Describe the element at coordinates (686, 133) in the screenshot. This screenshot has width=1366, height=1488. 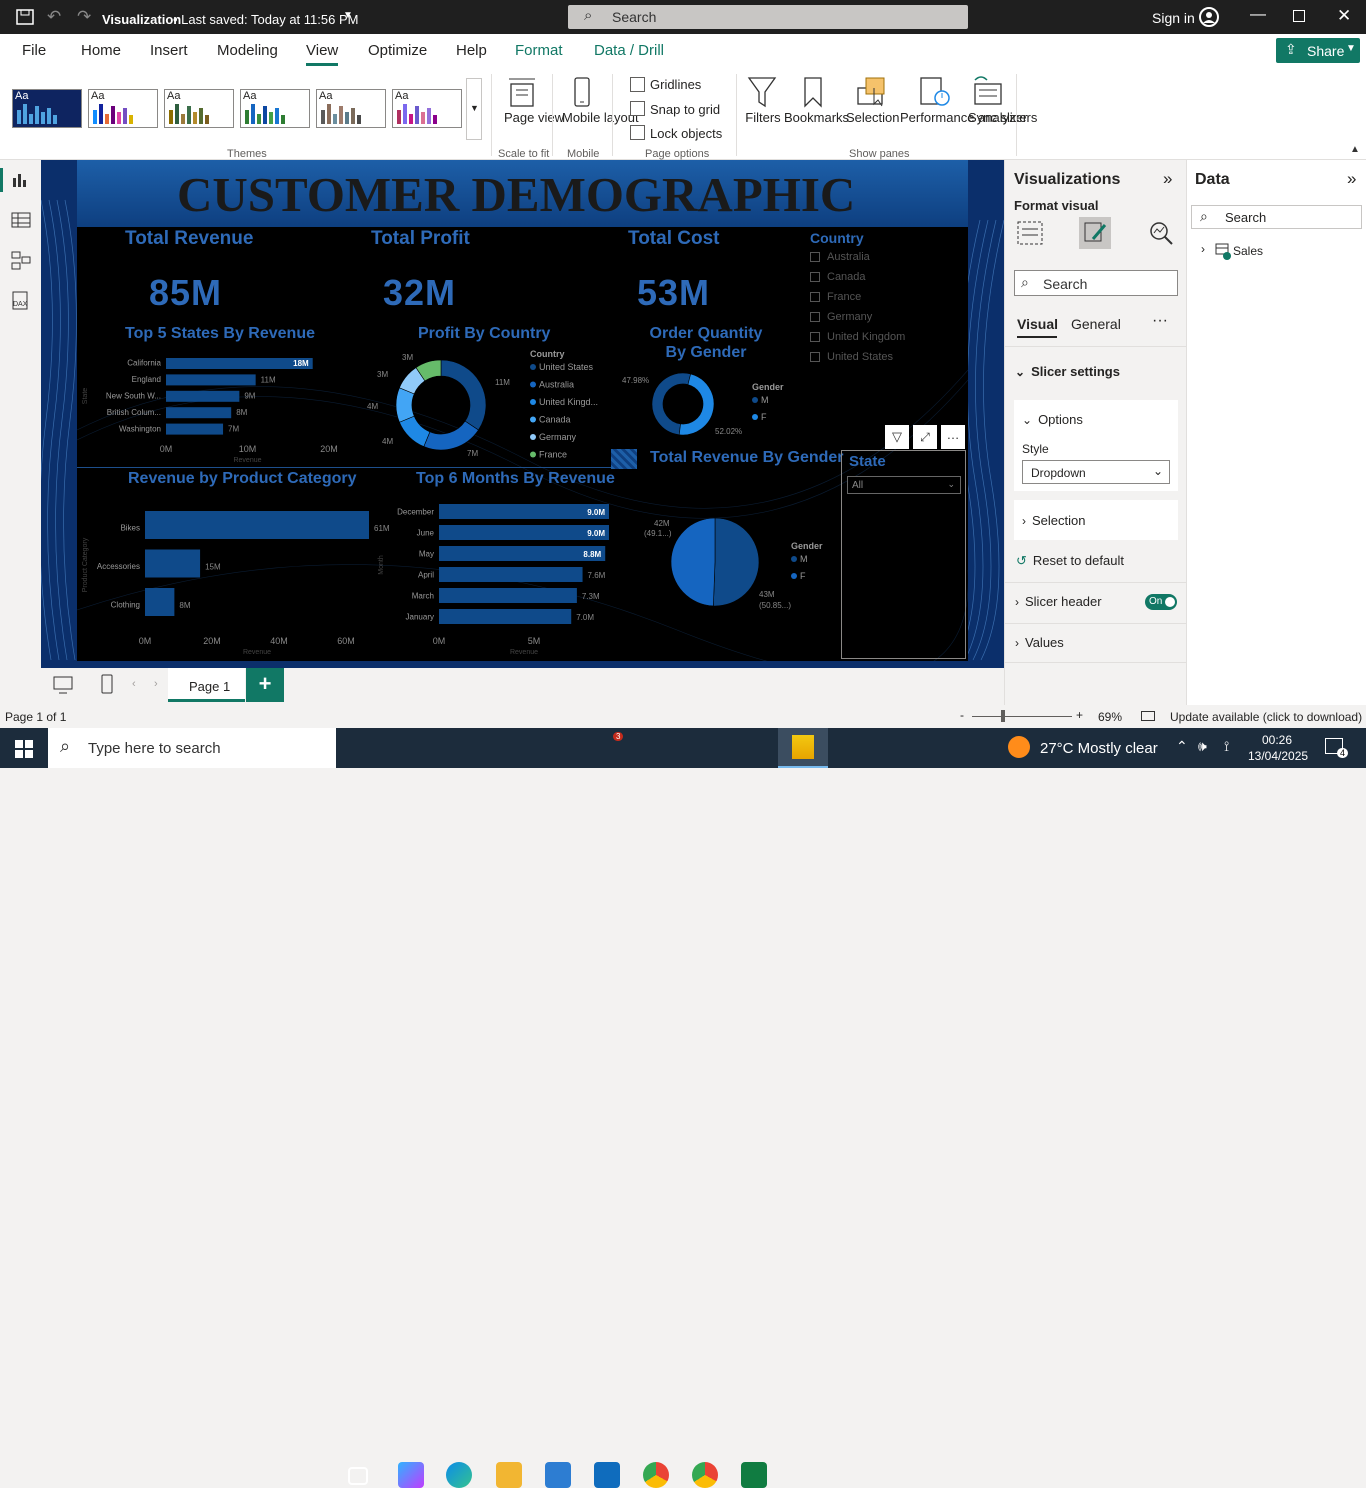
I see `lock-objects-label: Lock objects` at that location.